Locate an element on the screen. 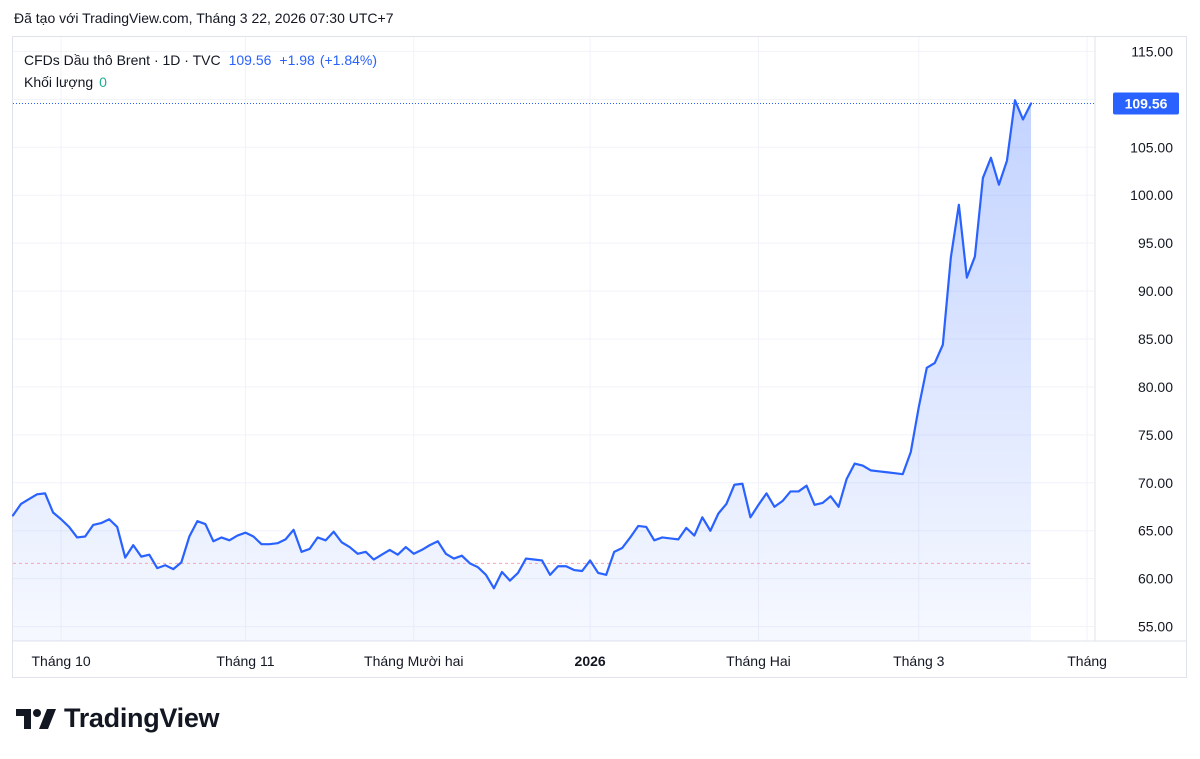 Image resolution: width=1200 pixels, height=759 pixels. y-tick-label: 80.00 is located at coordinates (1155, 387).